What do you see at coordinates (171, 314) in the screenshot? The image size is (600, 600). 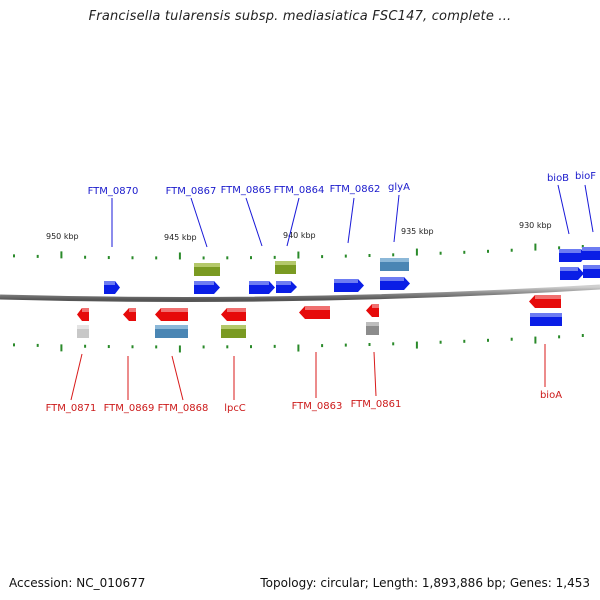 I see `gene-ftm0868` at bounding box center [171, 314].